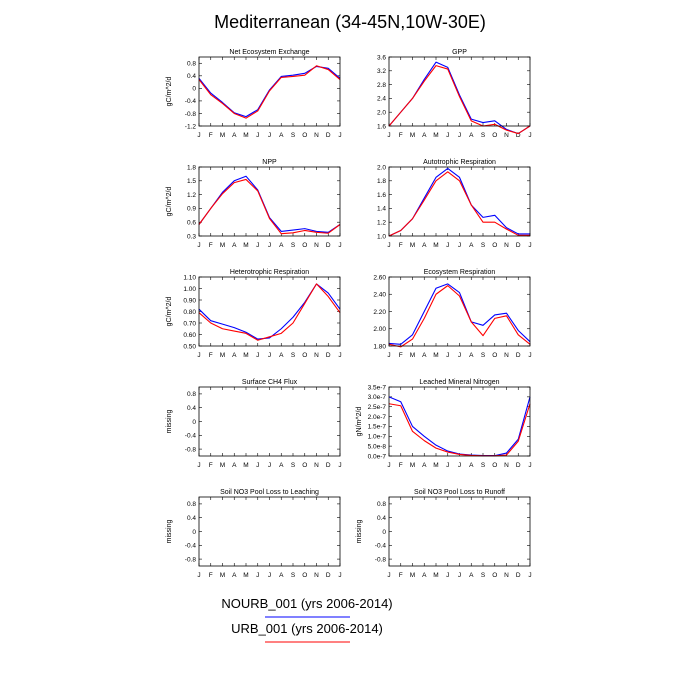 The image size is (700, 700). What do you see at coordinates (191, 209) in the screenshot?
I see `y-tick-label: 0.9` at bounding box center [191, 209].